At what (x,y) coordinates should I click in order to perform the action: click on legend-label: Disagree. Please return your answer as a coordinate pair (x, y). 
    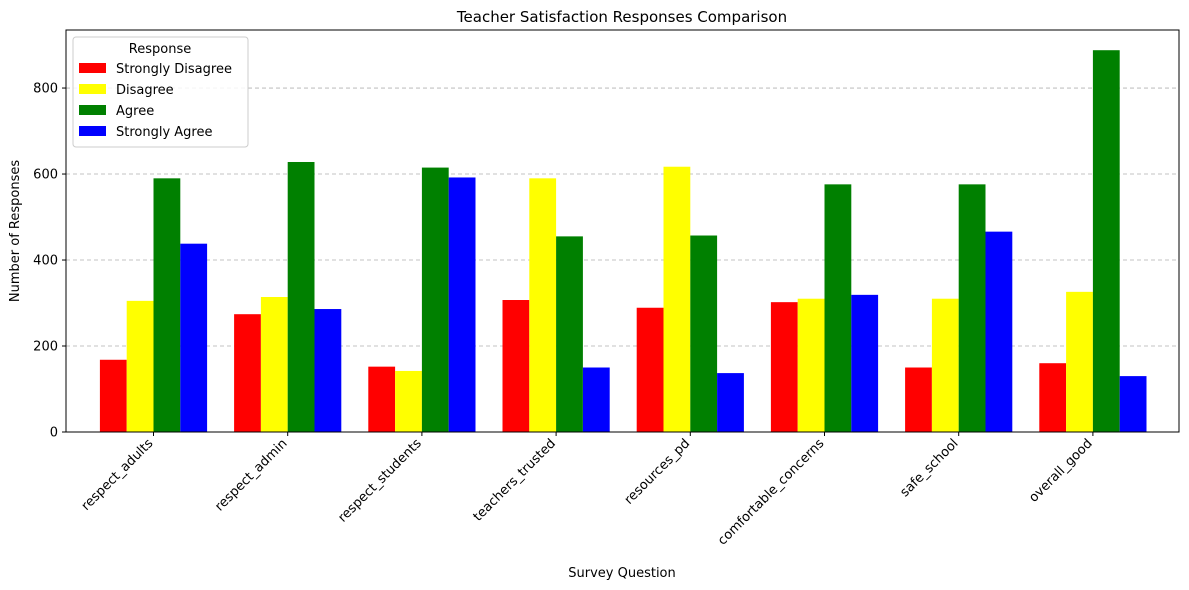
    Looking at the image, I should click on (145, 90).